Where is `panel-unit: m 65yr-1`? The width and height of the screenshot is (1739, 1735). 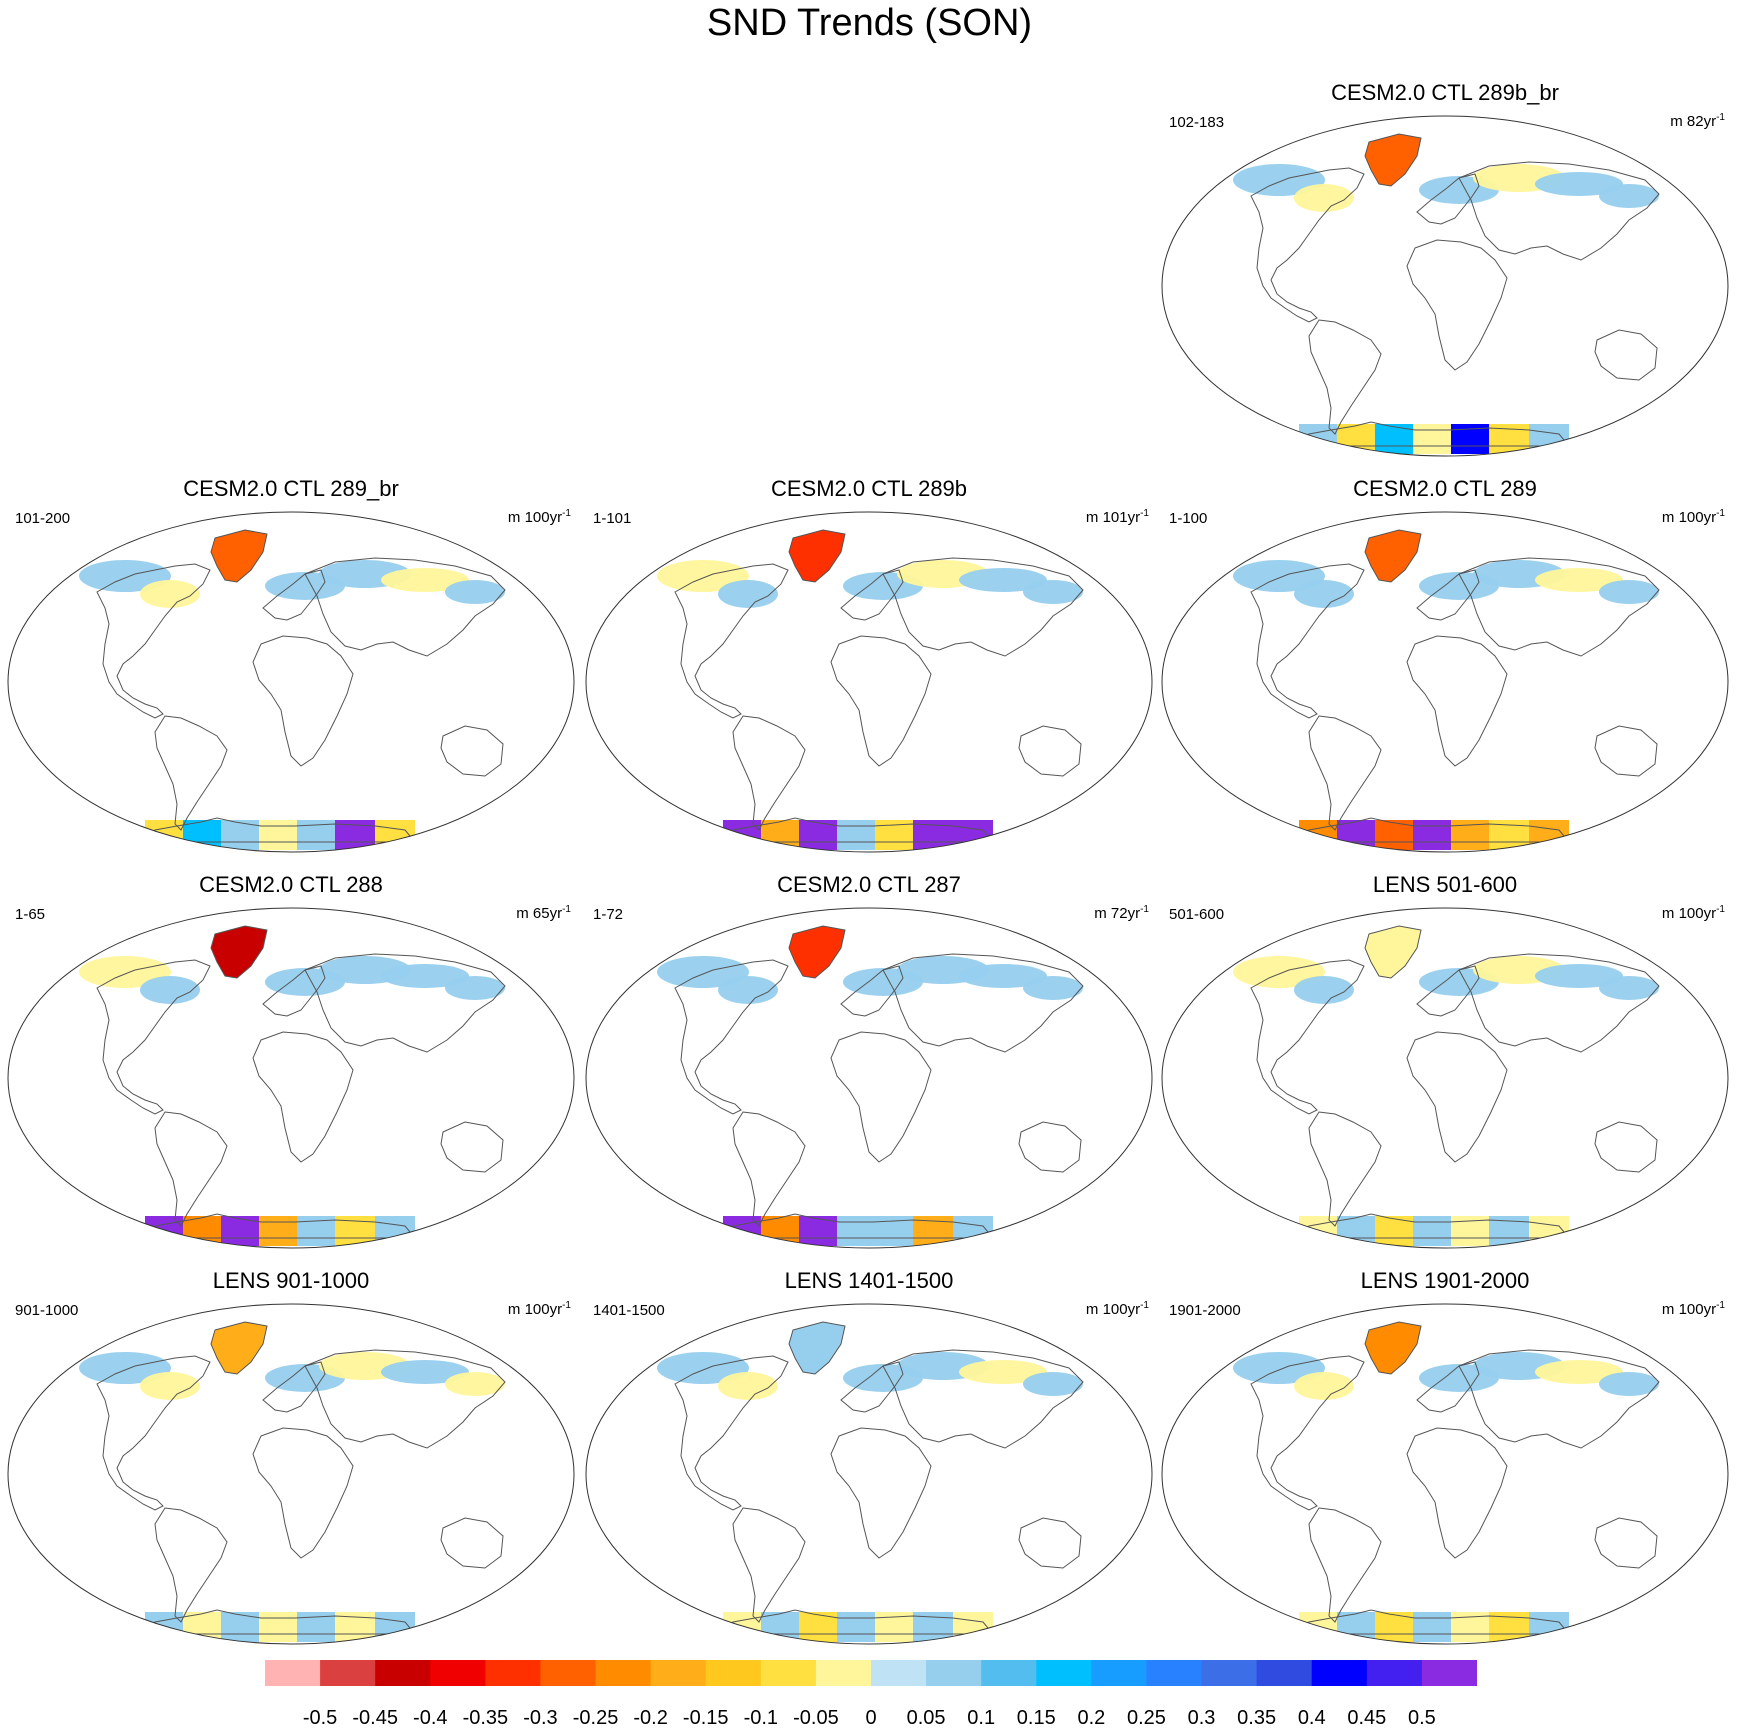 panel-unit: m 65yr-1 is located at coordinates (543, 913).